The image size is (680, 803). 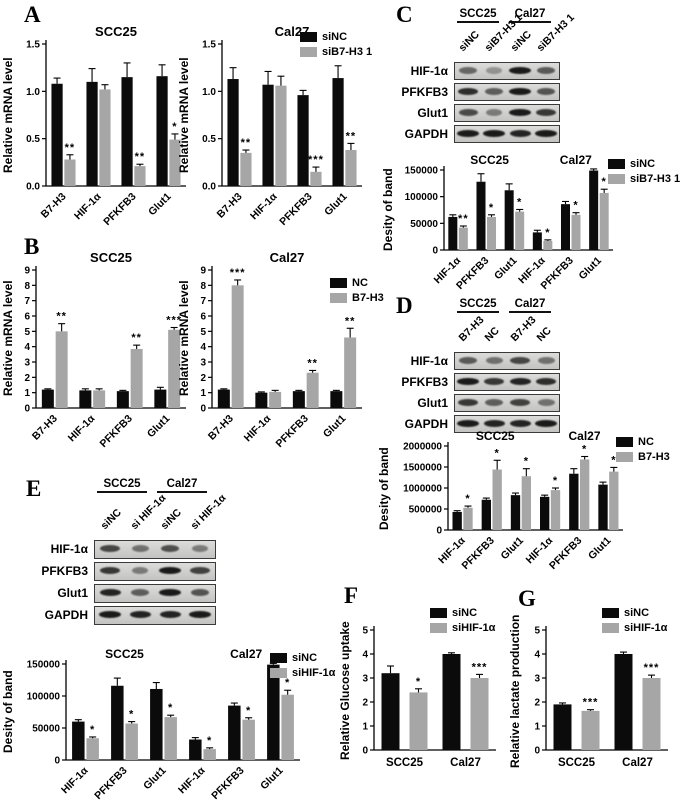 What do you see at coordinates (478, 15) in the screenshot?
I see `cell-line-header: SCC25` at bounding box center [478, 15].